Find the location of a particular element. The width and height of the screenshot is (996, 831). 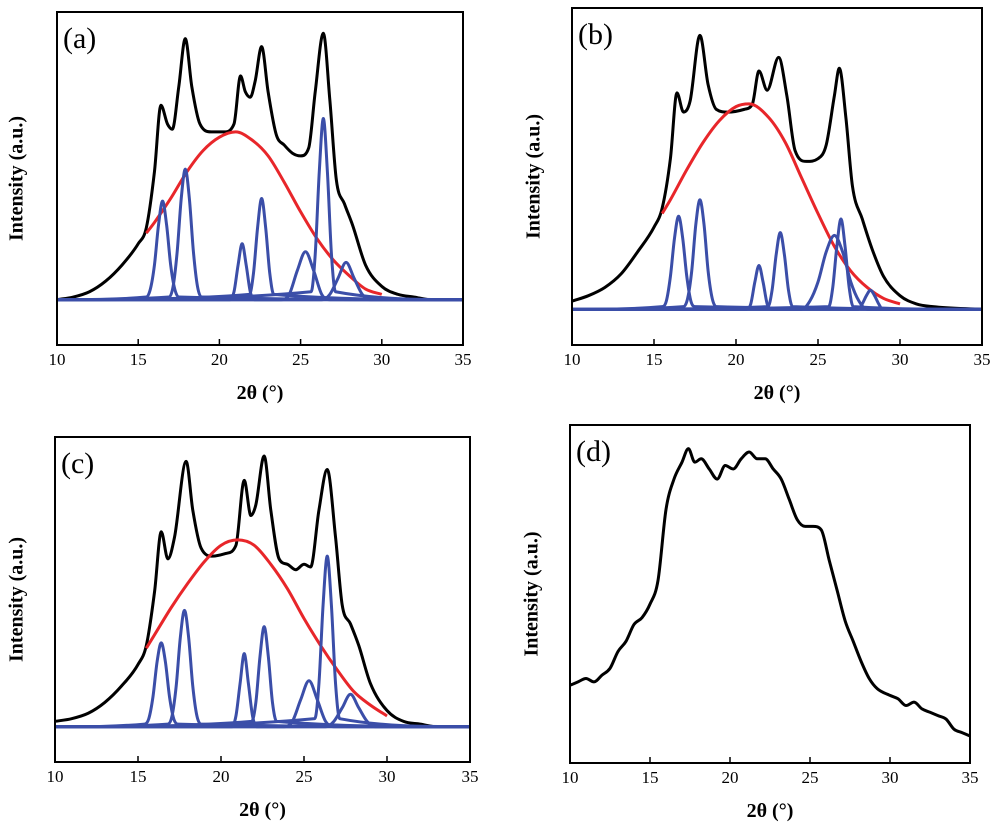

panel-label: (a) is located at coordinates (79, 38).